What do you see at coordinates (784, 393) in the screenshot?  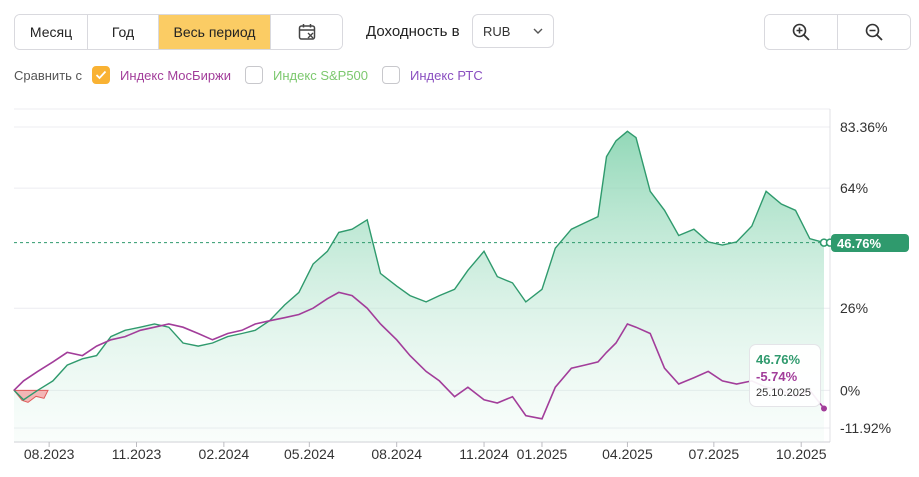 I see `tooltip-date: 25.10.2025` at bounding box center [784, 393].